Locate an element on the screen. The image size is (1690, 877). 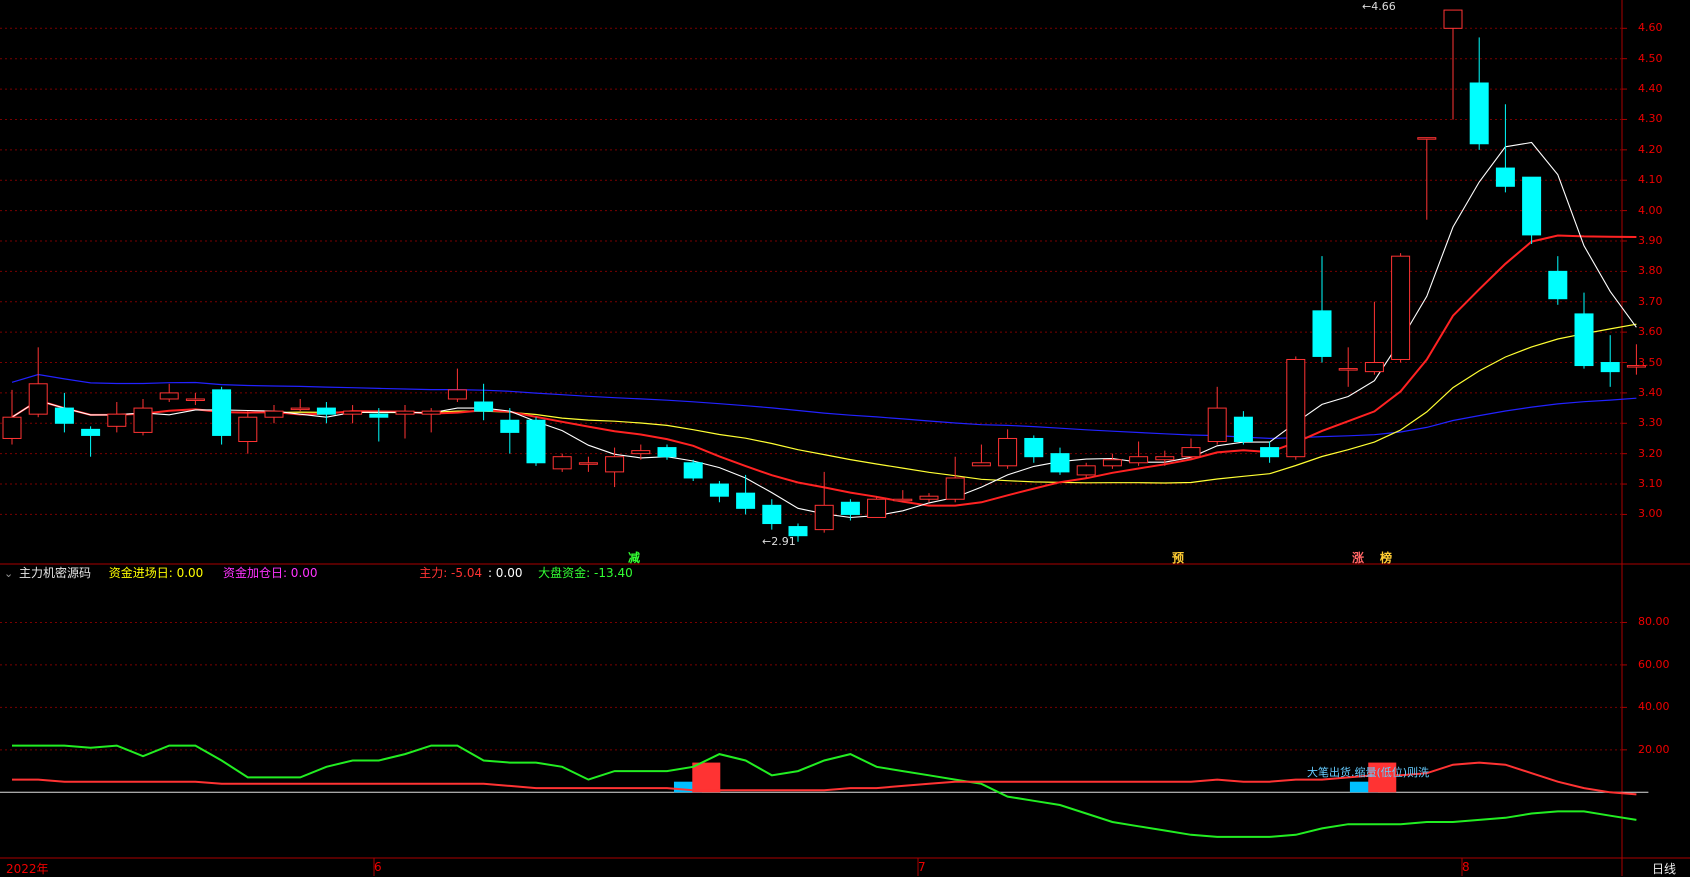
signal-label: 涨 is located at coordinates (1358, 558).